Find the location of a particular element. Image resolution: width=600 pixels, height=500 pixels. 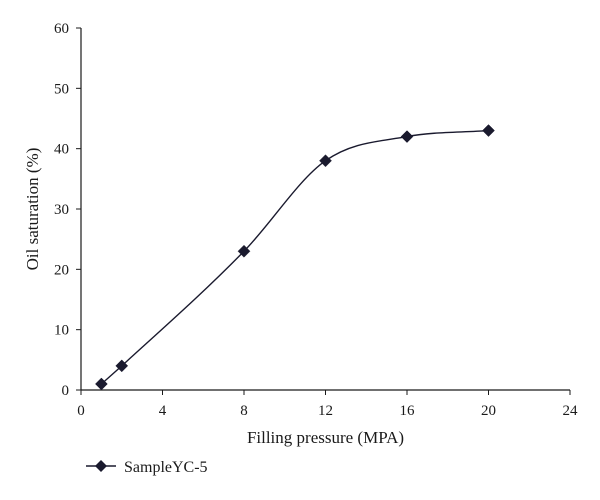

x-tick-label: 24 is located at coordinates (571, 411).